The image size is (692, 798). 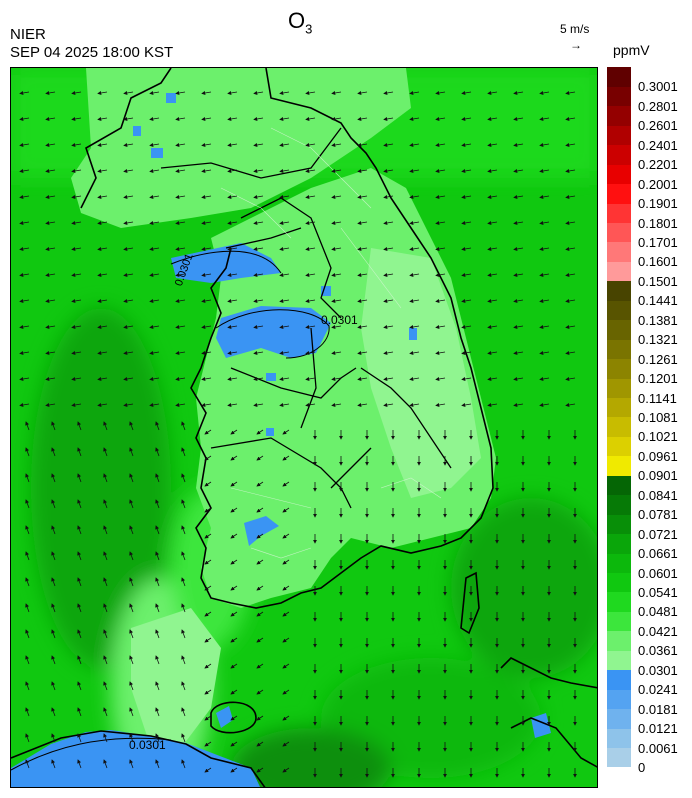 What do you see at coordinates (658, 340) in the screenshot?
I see `colorbar-tick-label: 0.1321` at bounding box center [658, 340].